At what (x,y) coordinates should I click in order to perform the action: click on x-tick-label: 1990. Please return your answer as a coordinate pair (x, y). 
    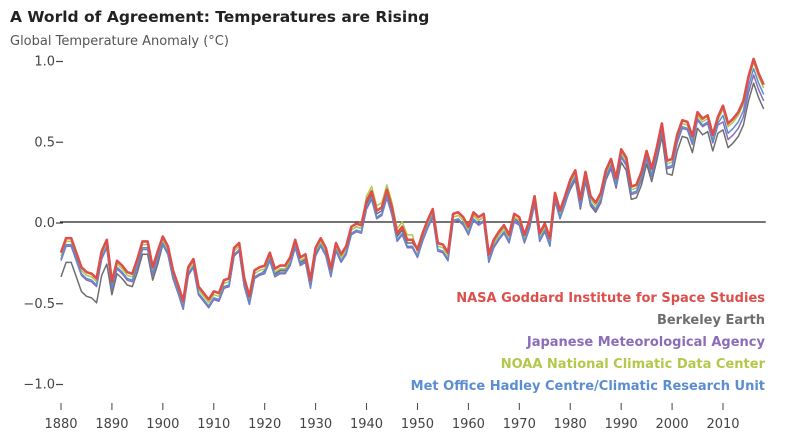
    Looking at the image, I should click on (621, 424).